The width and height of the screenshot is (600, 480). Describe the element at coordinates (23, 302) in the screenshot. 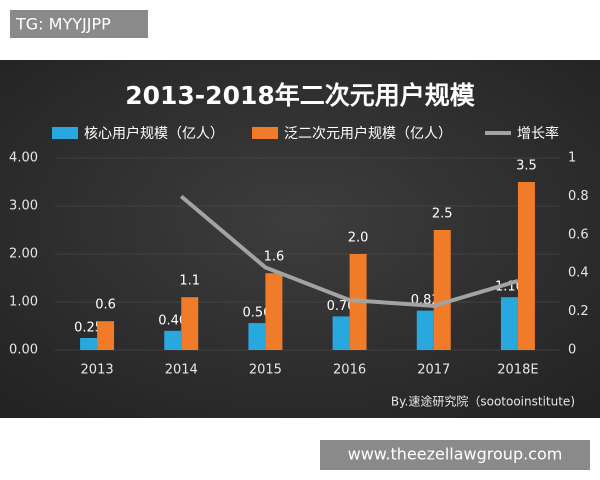

I see `y-tick-label: 1.00` at that location.